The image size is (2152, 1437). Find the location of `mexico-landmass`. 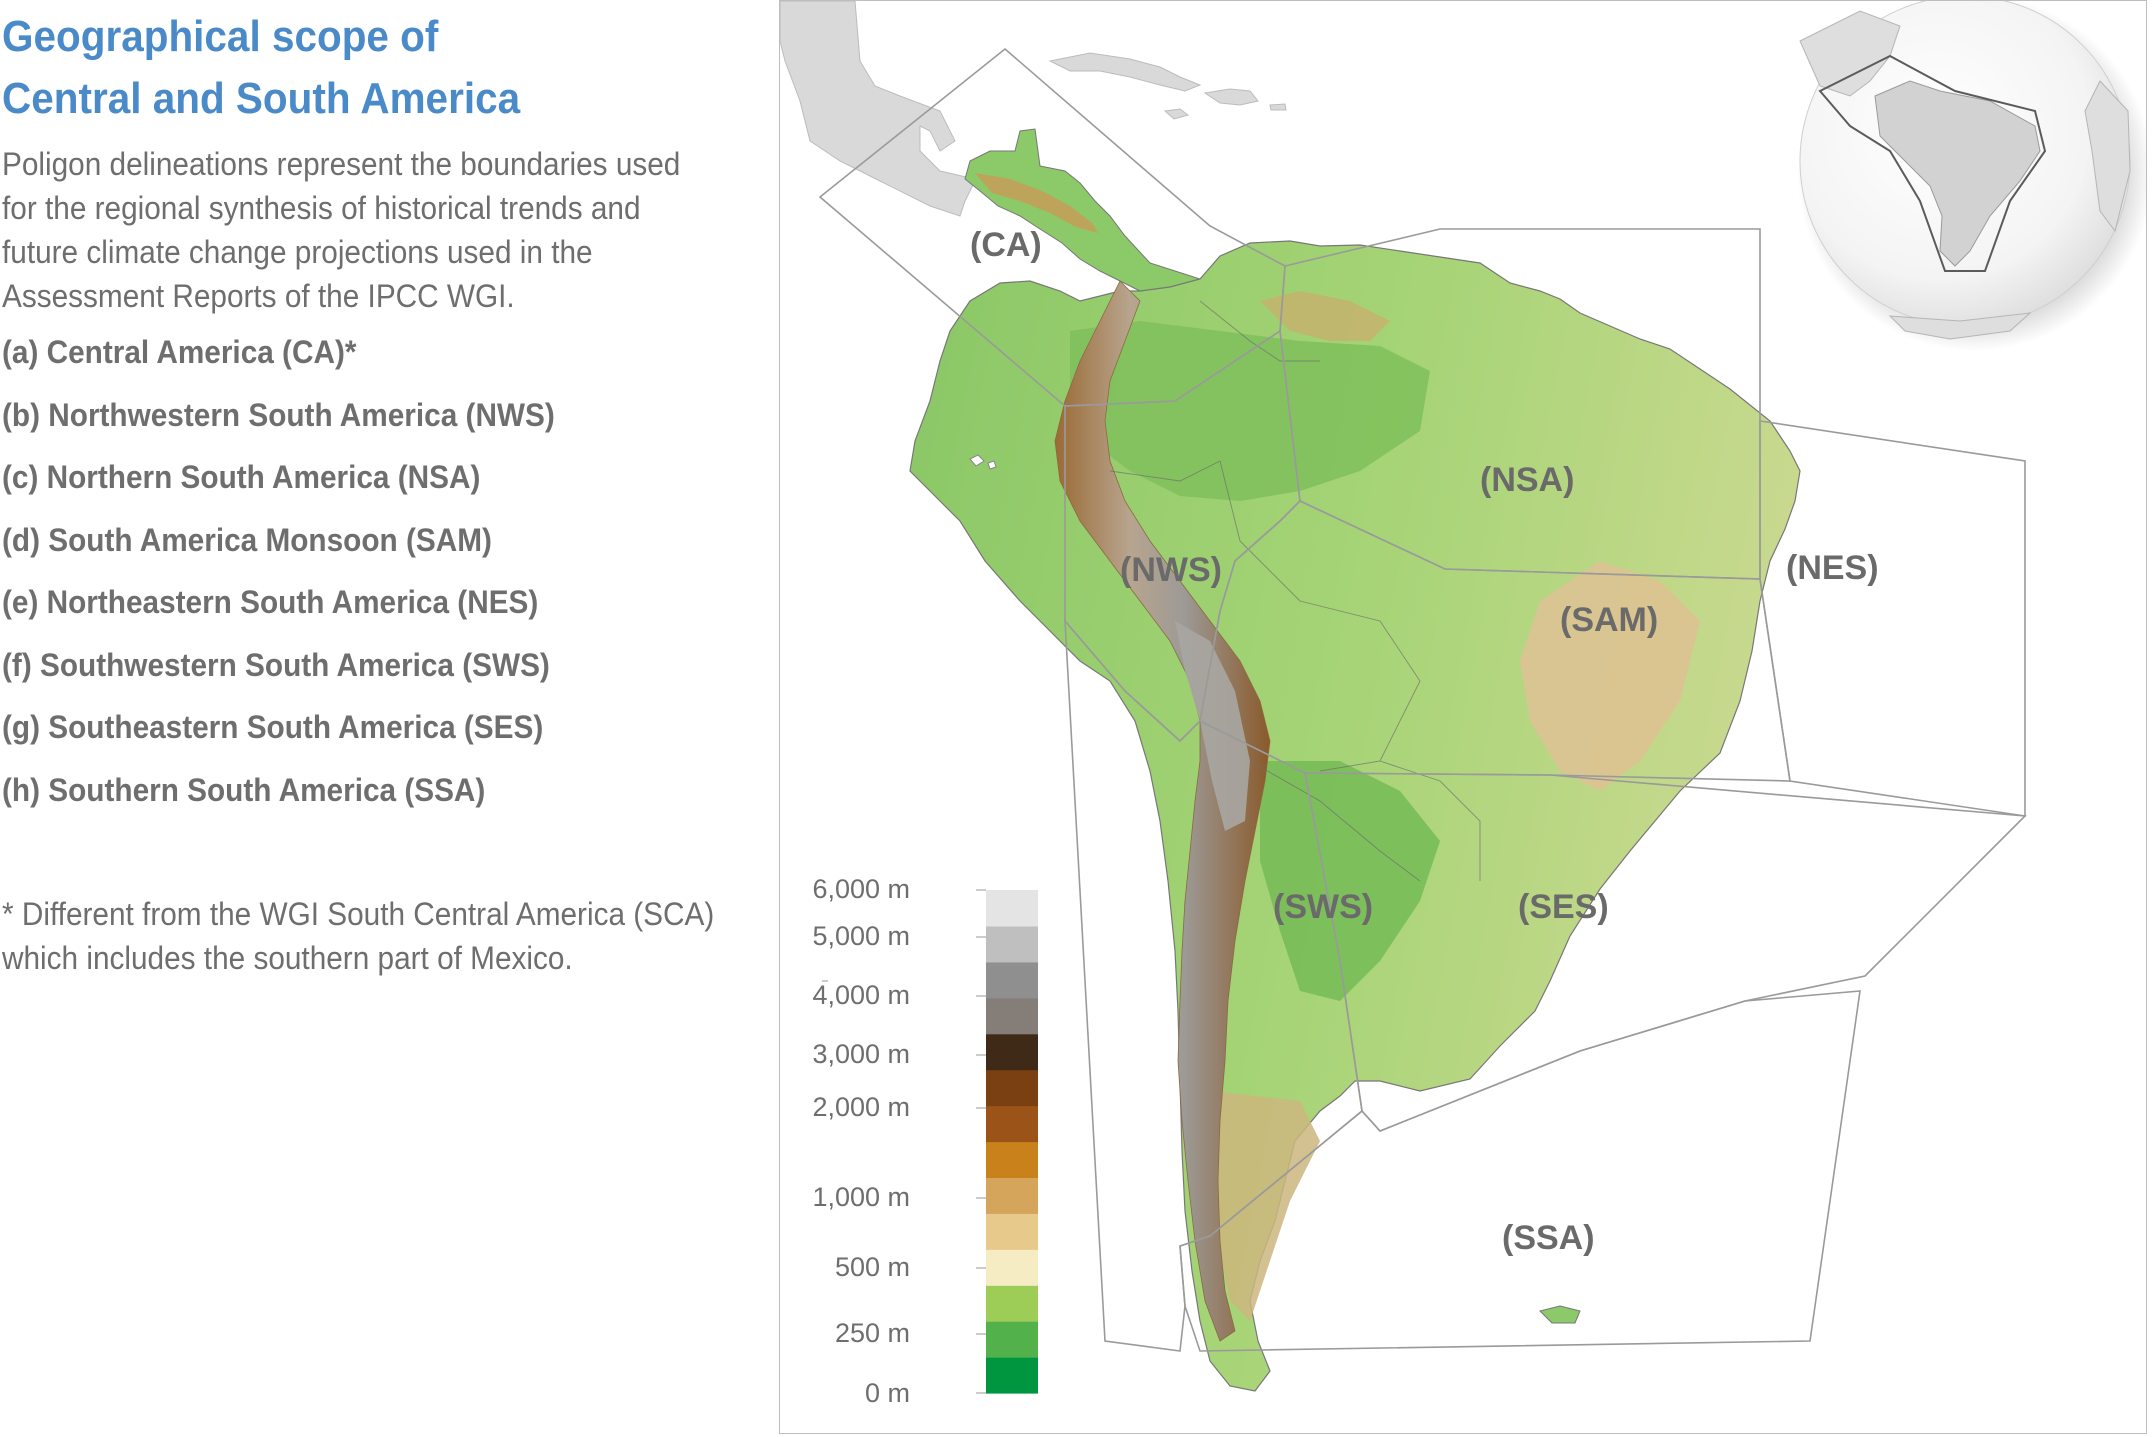

mexico-landmass is located at coordinates (880, 109).